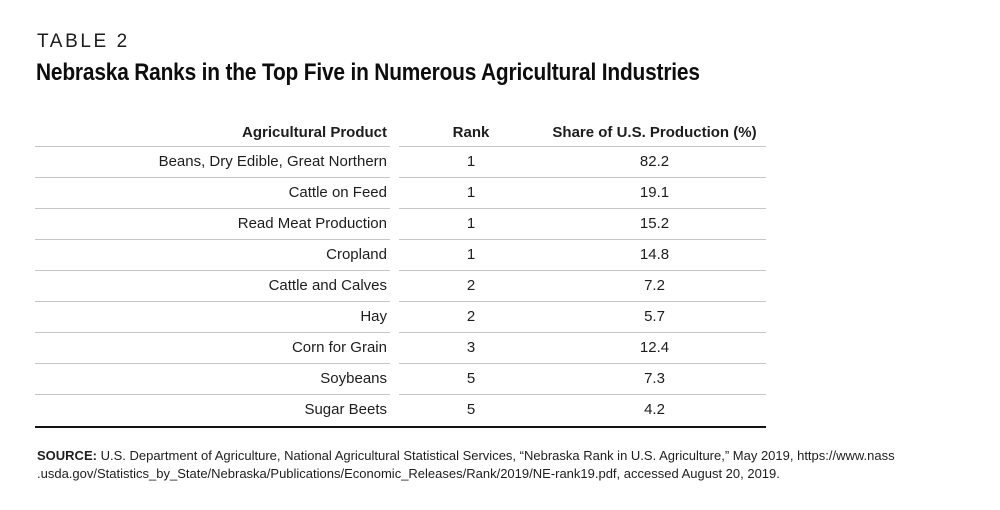 This screenshot has height=510, width=1000. I want to click on source-label: SOURCE:, so click(67, 455).